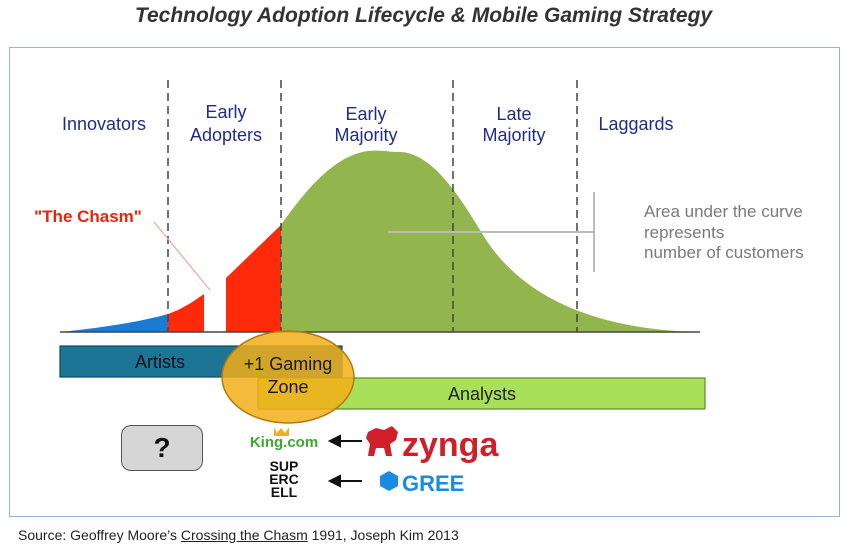  What do you see at coordinates (288, 364) in the screenshot?
I see `gaming-zone-line1: +1 Gaming` at bounding box center [288, 364].